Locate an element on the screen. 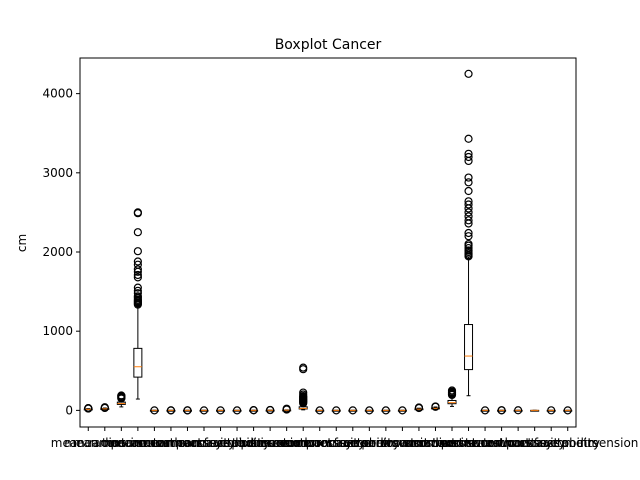 Image resolution: width=640 pixels, height=480 pixels. y-tick-label: 4000 is located at coordinates (57, 94).